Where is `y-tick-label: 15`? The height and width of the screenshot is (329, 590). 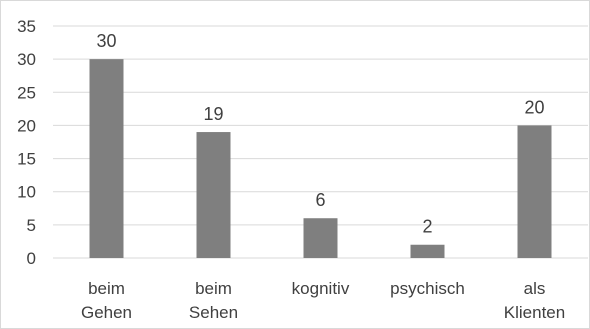
y-tick-label: 15 is located at coordinates (26, 159).